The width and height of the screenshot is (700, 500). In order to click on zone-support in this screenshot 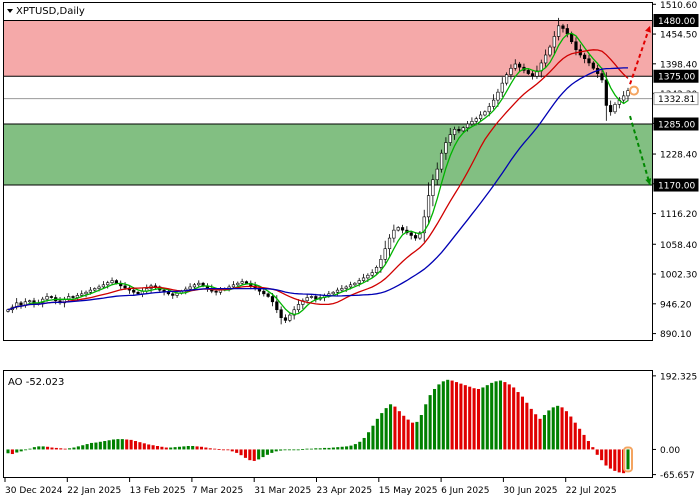, I will do `click(328, 155)`.